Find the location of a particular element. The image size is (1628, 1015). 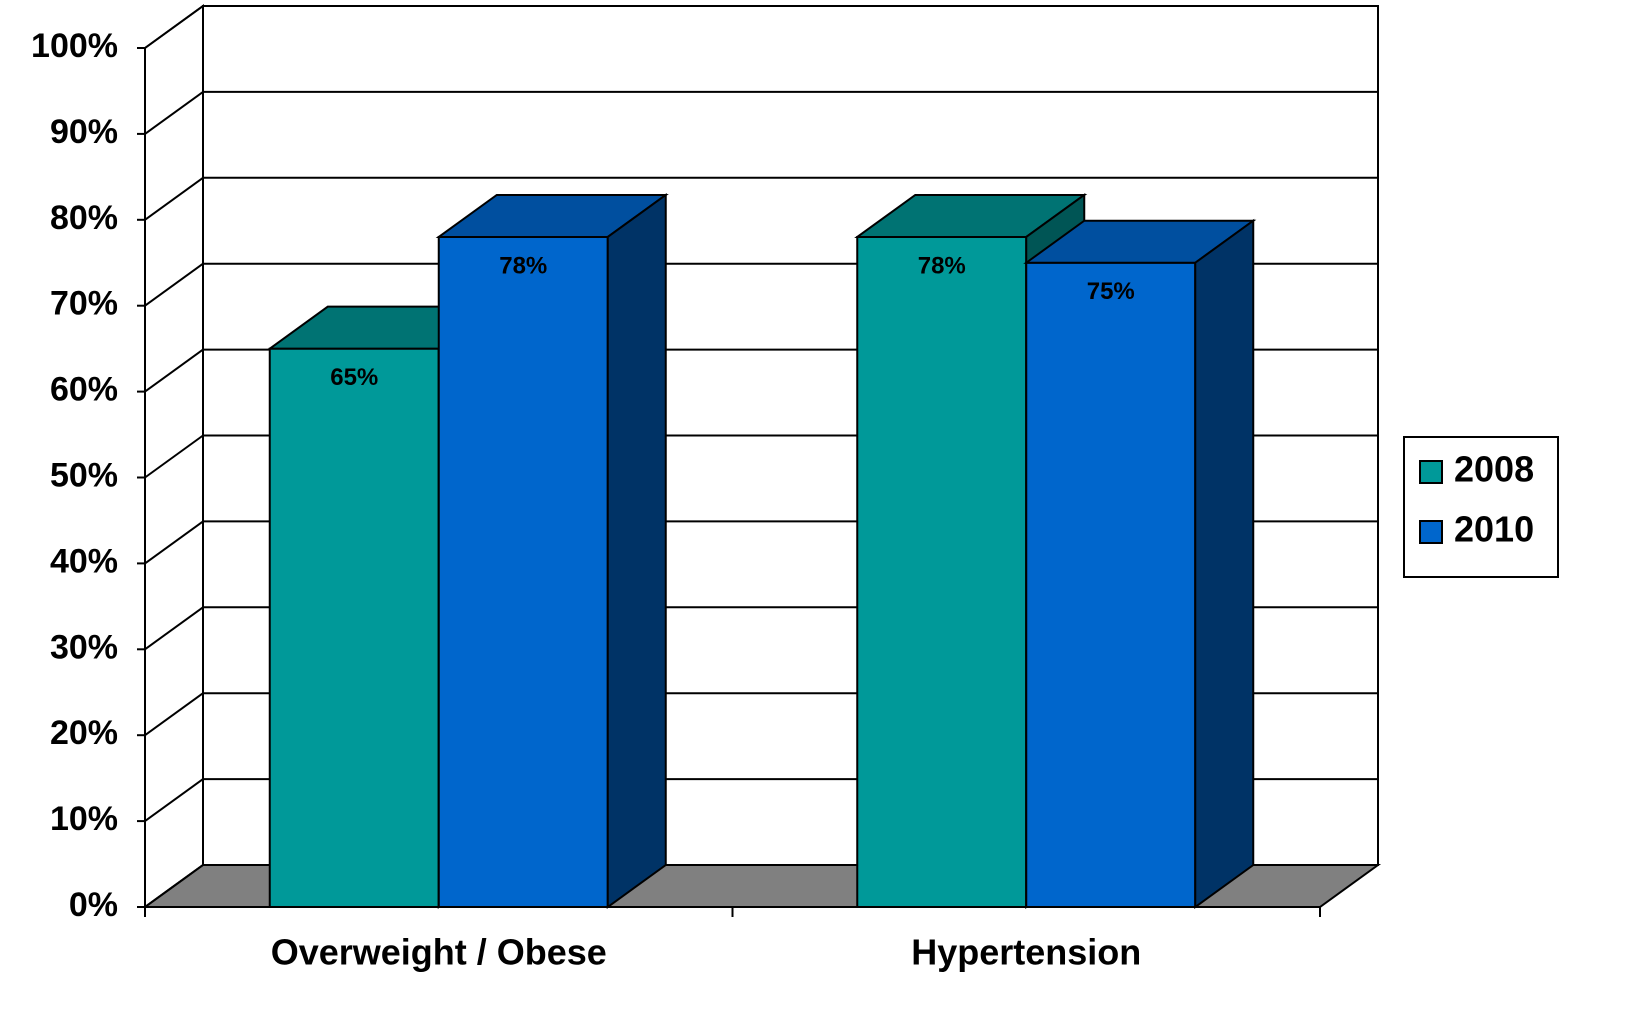

y-tick-label: 90% is located at coordinates (84, 132).